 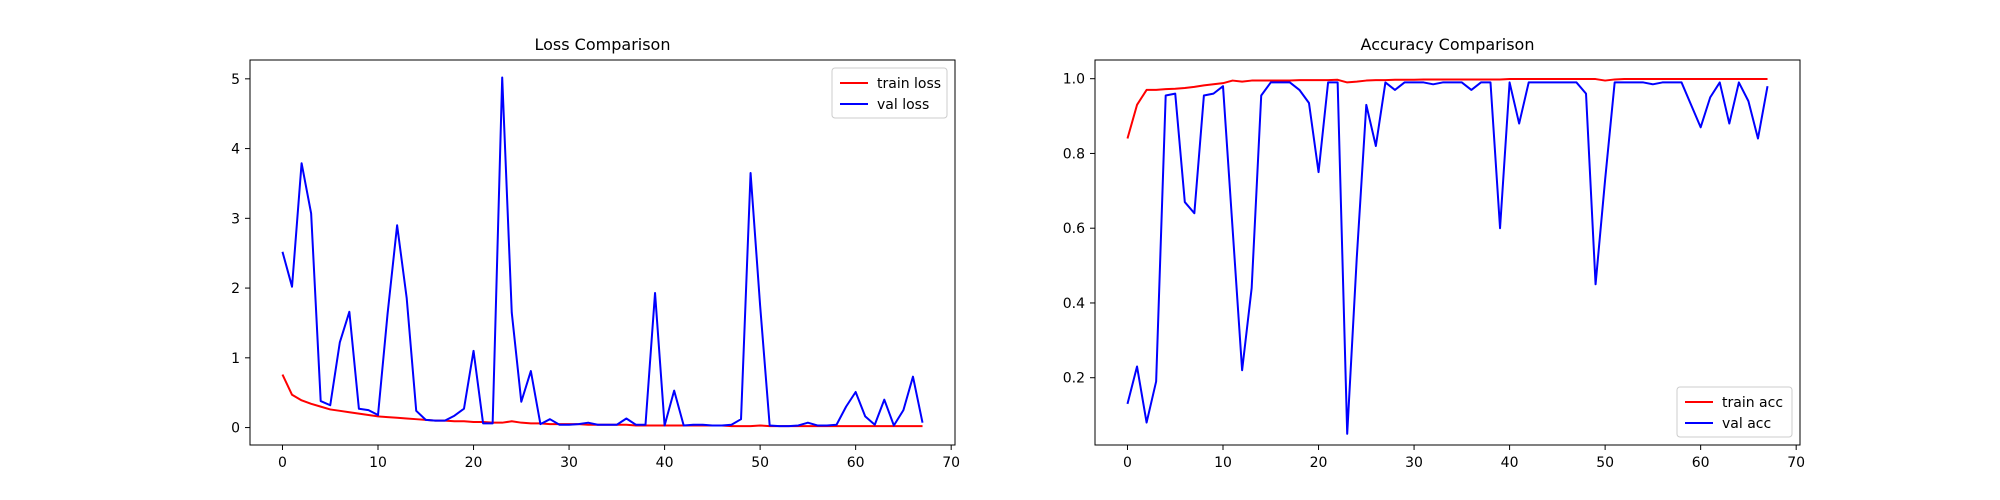 I want to click on accuracy-x-tick-label: 60, so click(x=1701, y=463).